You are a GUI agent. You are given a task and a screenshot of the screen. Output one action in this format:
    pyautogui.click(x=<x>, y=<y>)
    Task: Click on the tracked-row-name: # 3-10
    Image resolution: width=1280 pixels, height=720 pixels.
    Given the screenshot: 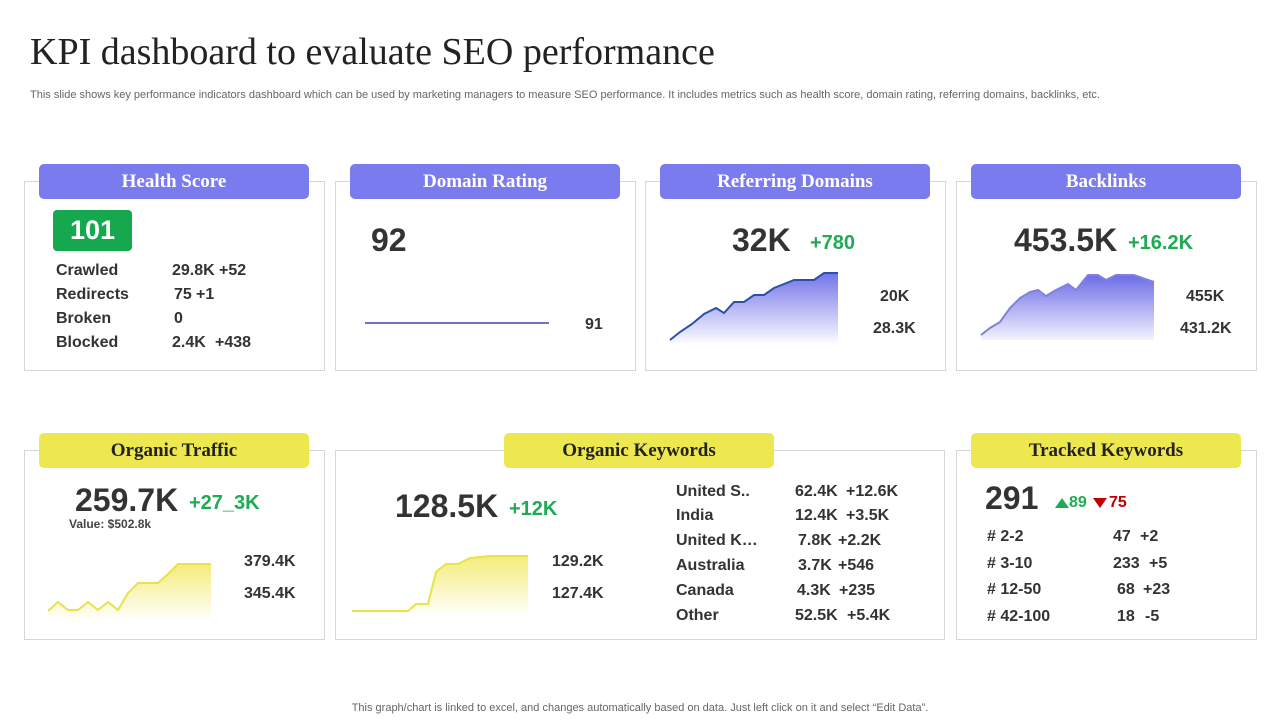 What is the action you would take?
    pyautogui.click(x=1010, y=563)
    